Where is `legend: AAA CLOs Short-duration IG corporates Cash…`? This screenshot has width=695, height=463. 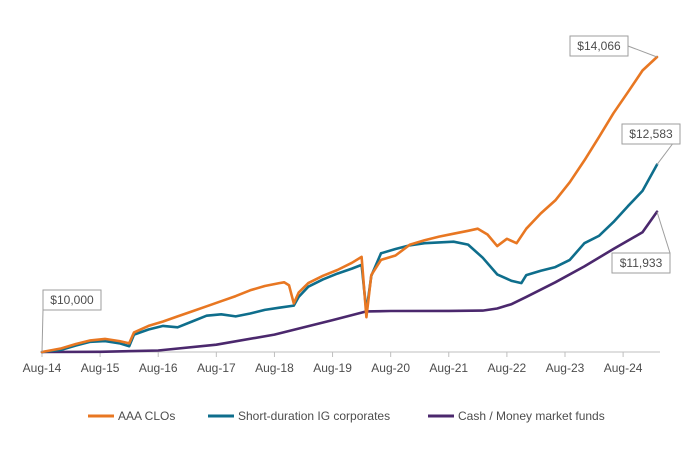
legend: AAA CLOs Short-duration IG corporates Cash… is located at coordinates (346, 416).